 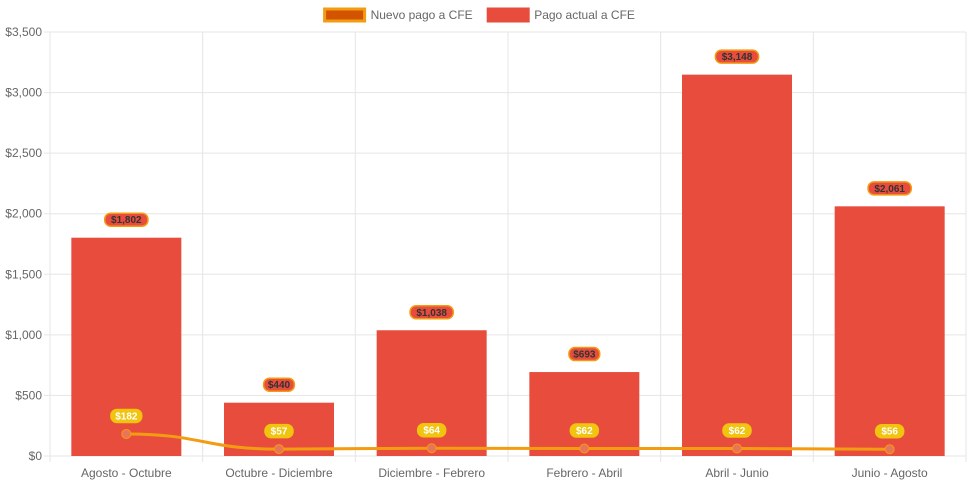 I want to click on line-data-label-text: $56, so click(x=889, y=432).